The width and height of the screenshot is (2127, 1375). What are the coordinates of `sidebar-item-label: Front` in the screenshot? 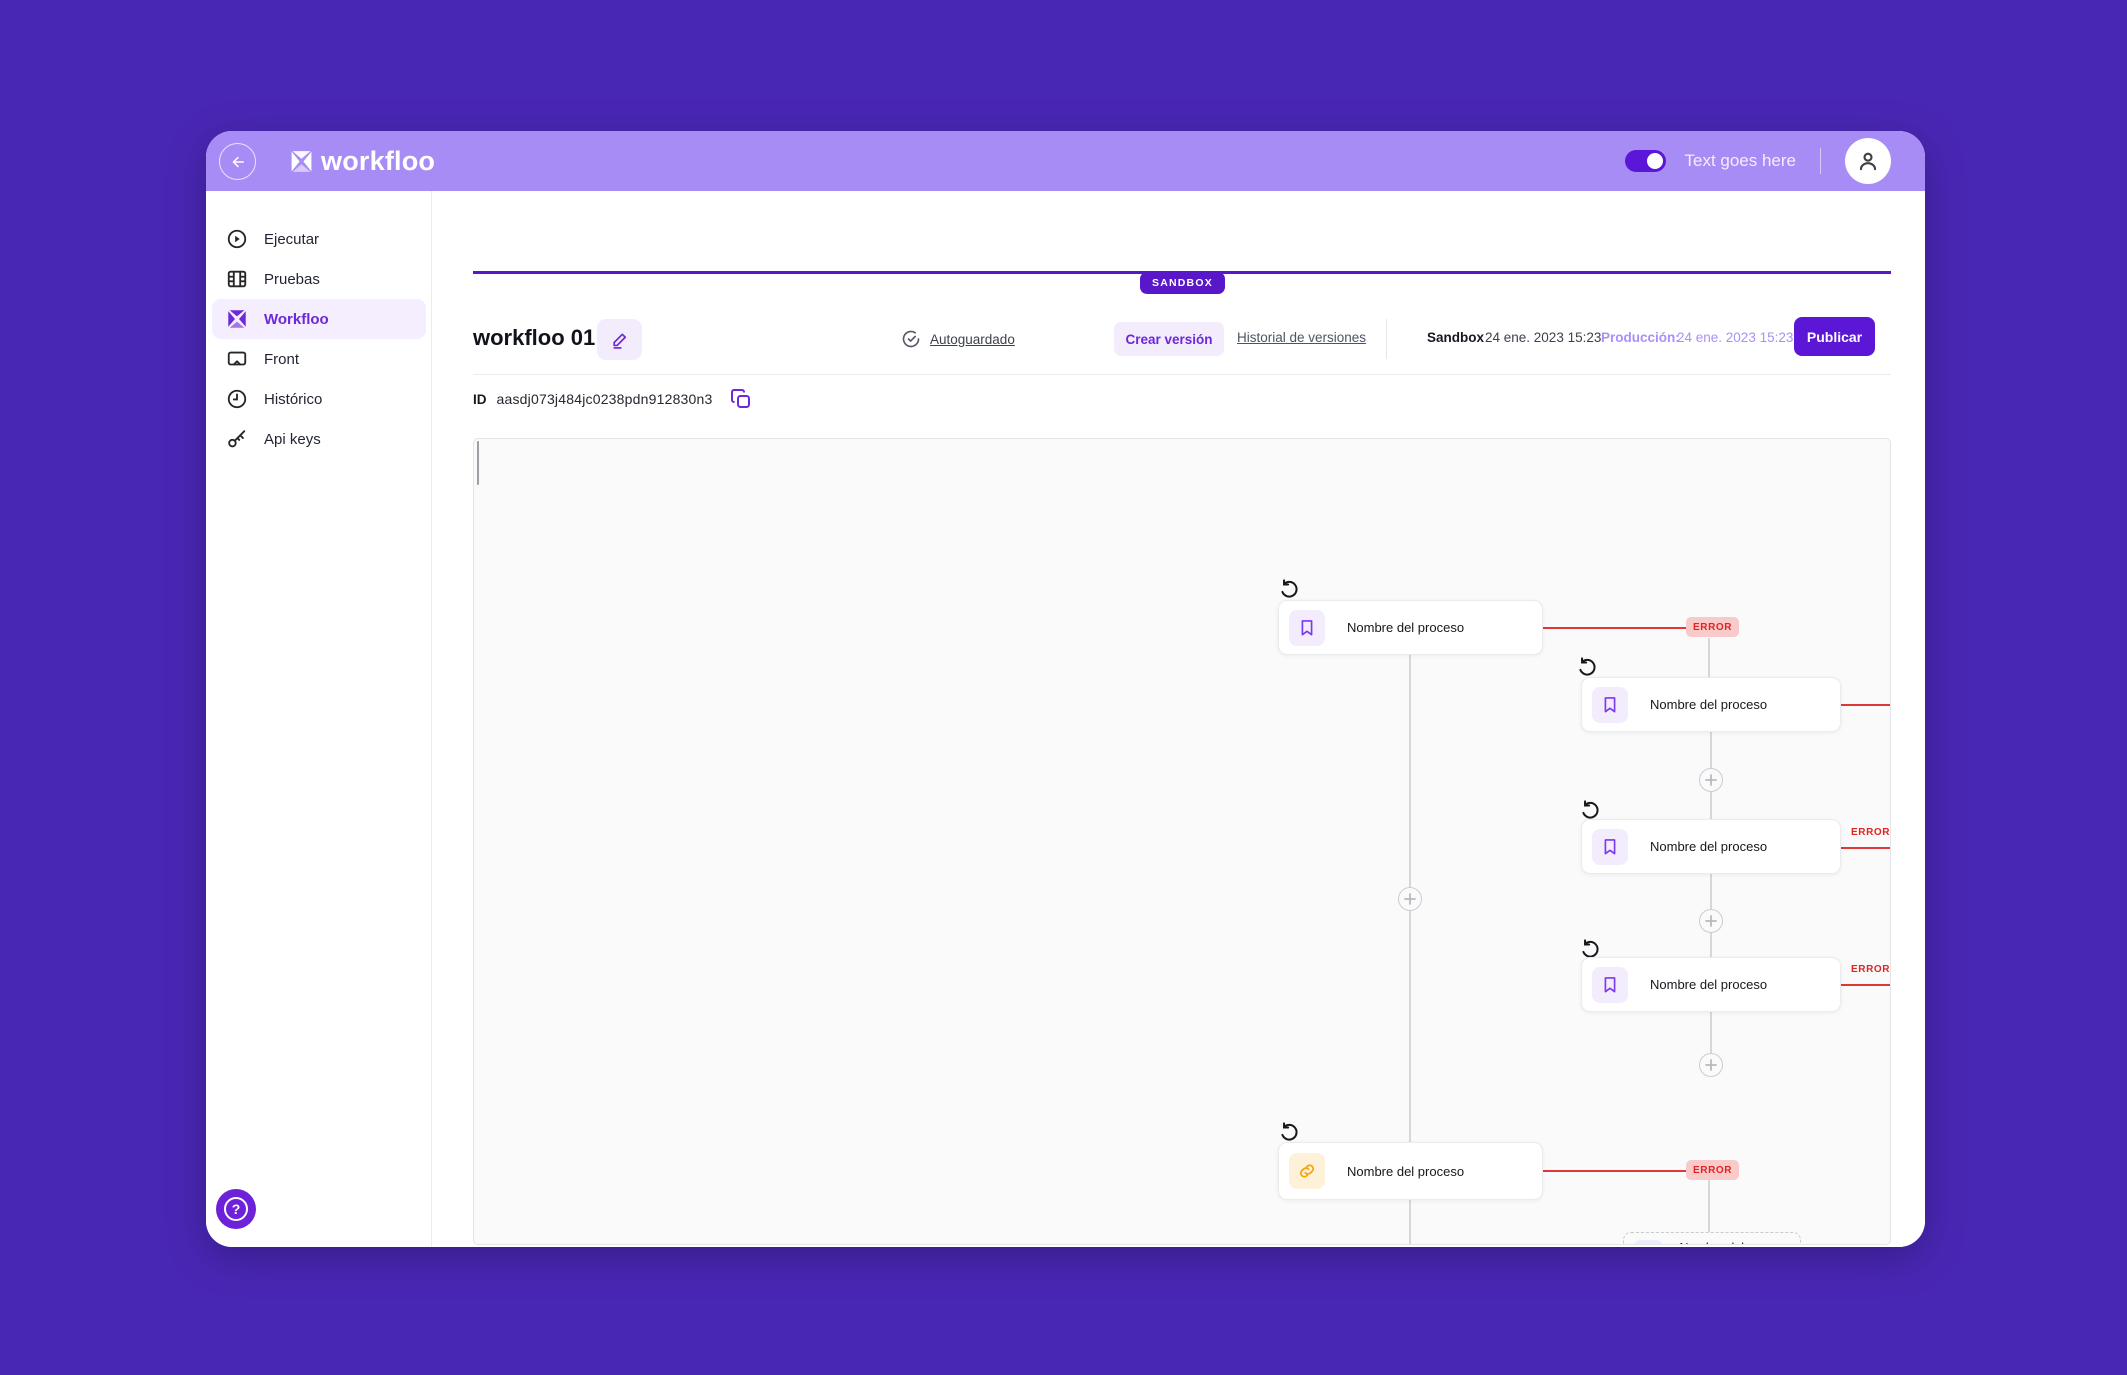 It's located at (282, 359).